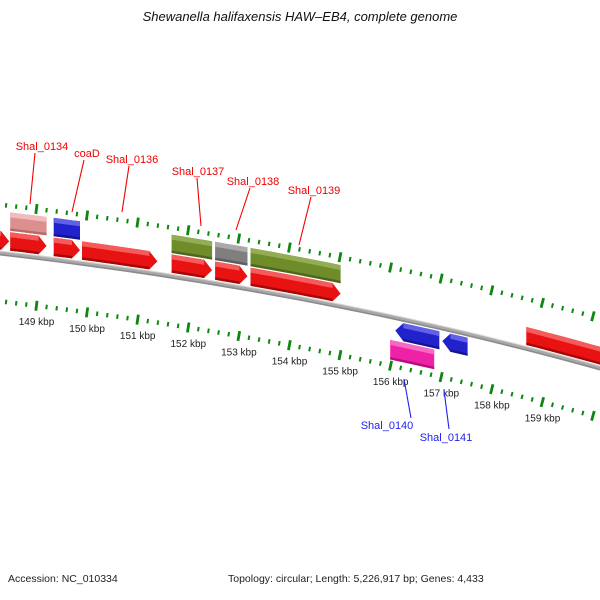 This screenshot has width=600, height=600. I want to click on gene-category-Shal_0137-shade, so click(192, 255).